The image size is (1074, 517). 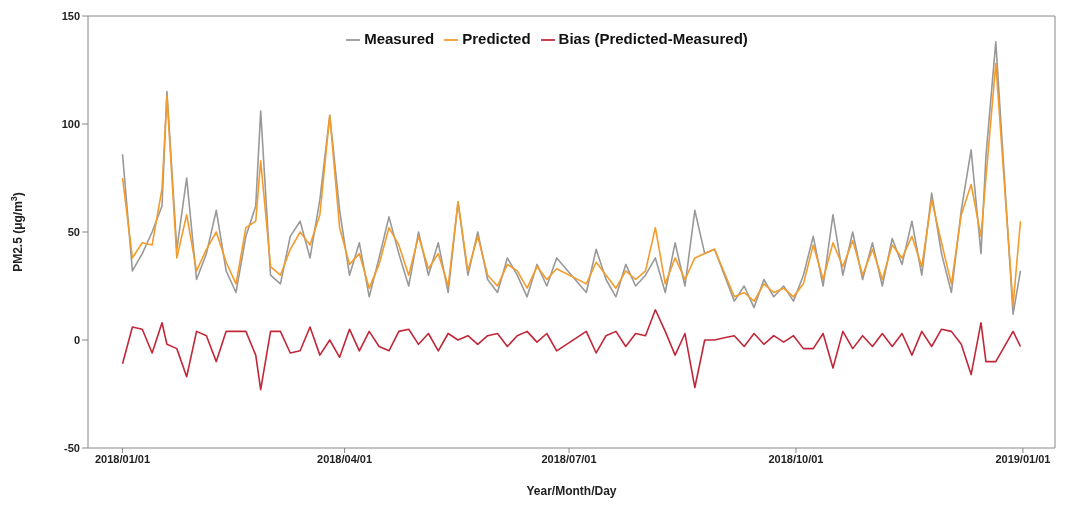 I want to click on y-tick-label: 100, so click(x=70, y=123).